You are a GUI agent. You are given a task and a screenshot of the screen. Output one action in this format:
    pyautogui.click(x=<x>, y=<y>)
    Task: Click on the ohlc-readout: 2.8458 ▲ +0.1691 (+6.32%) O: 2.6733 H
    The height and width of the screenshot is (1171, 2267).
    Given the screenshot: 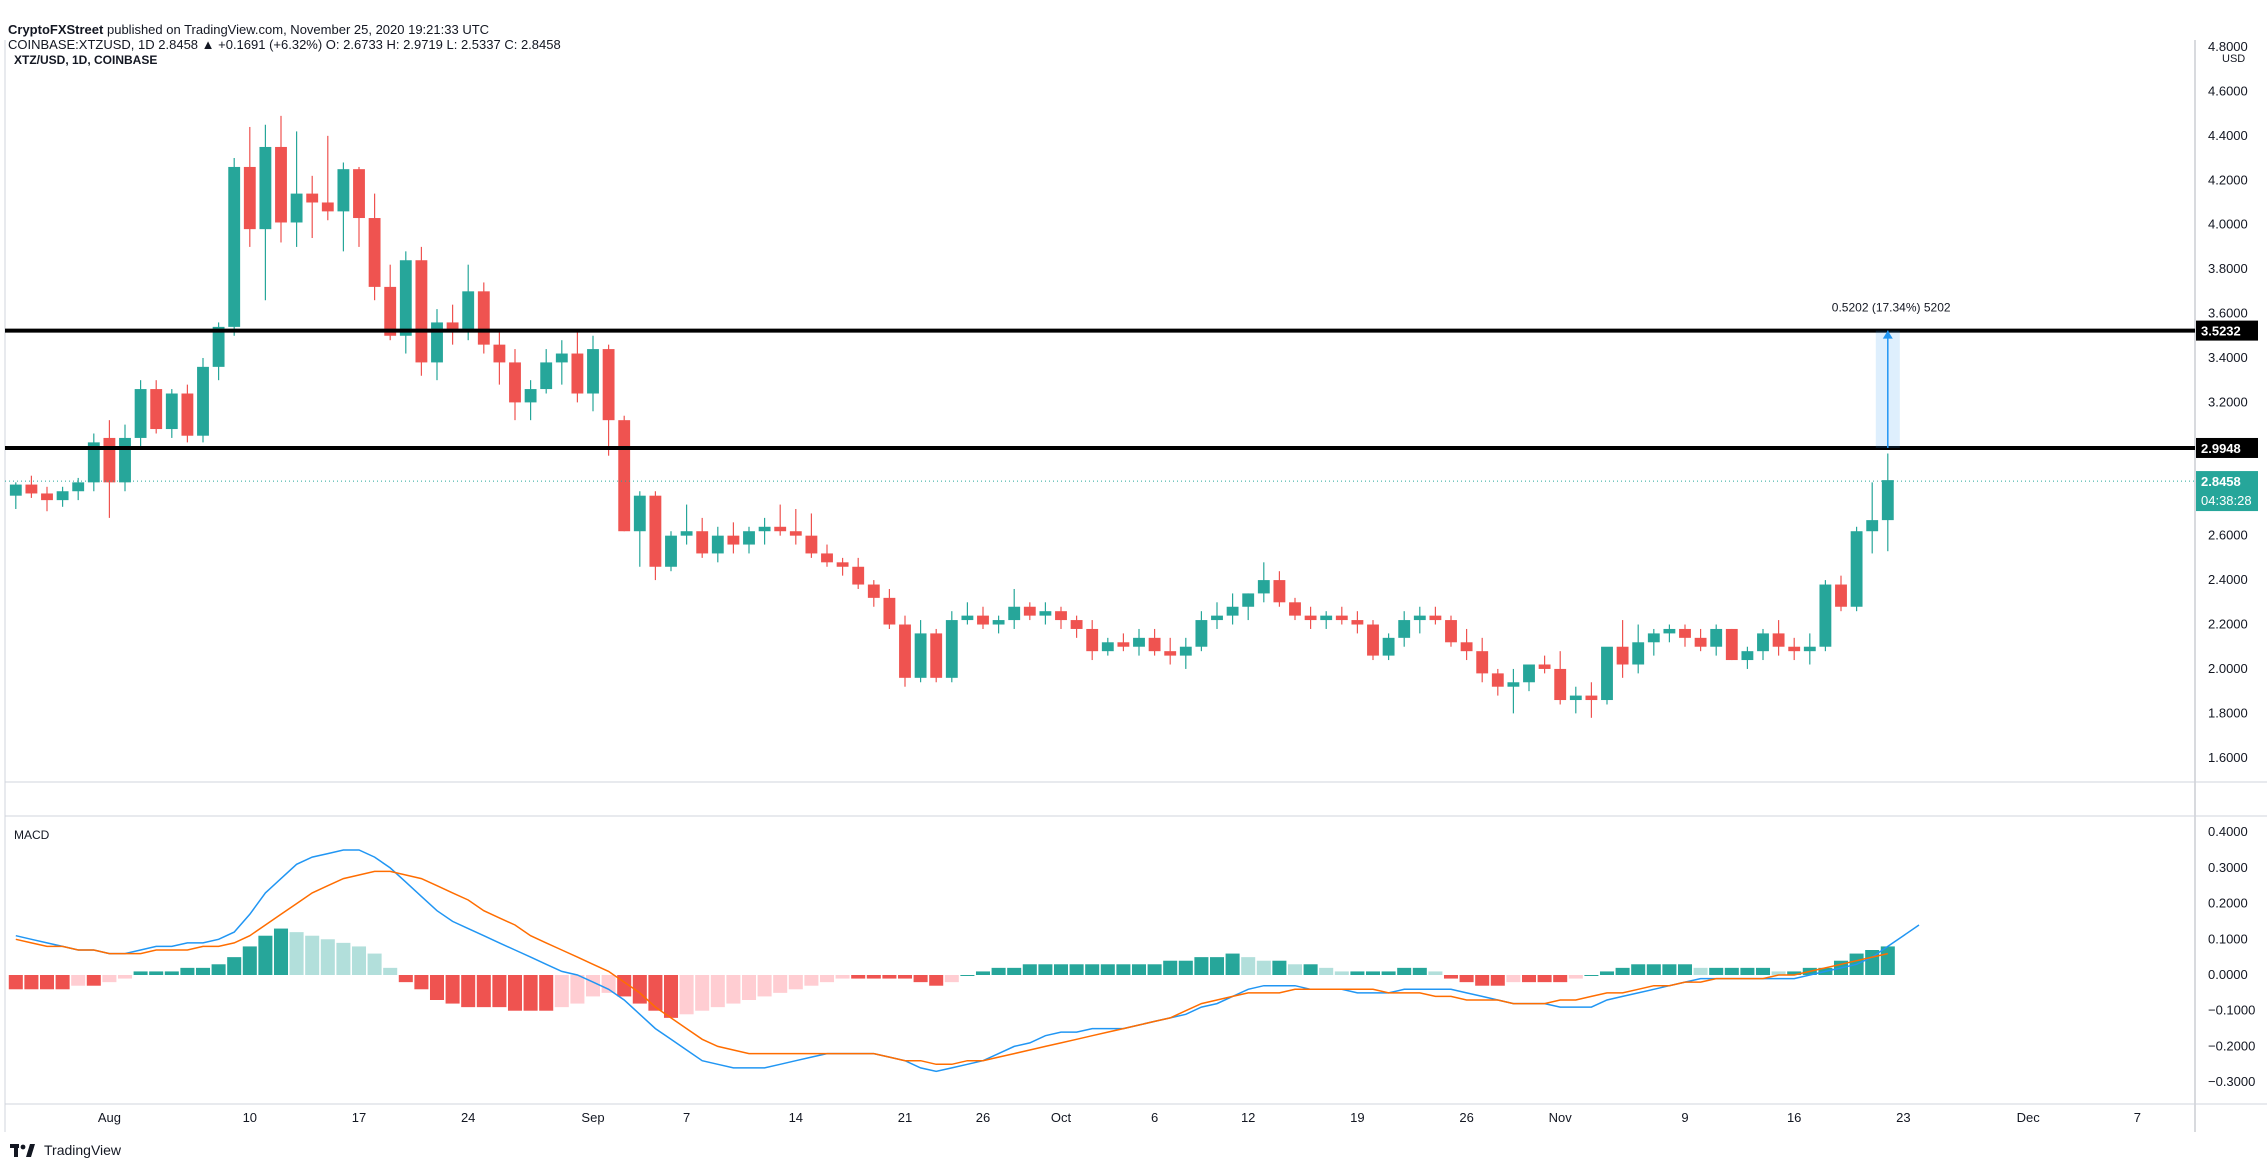 What is the action you would take?
    pyautogui.click(x=359, y=44)
    